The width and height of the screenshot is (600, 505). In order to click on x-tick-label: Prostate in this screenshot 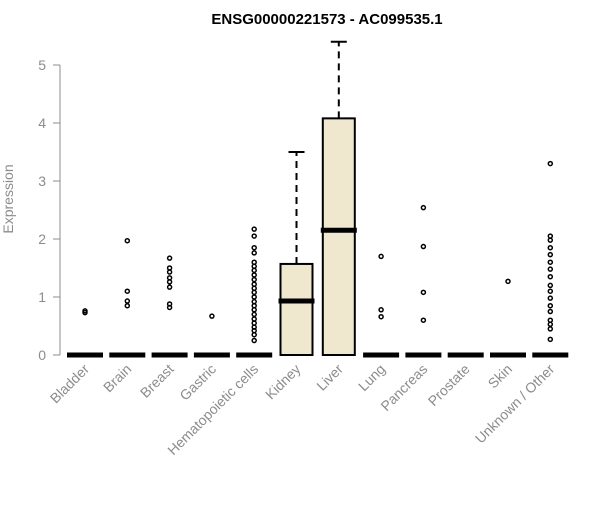, I will do `click(449, 385)`.